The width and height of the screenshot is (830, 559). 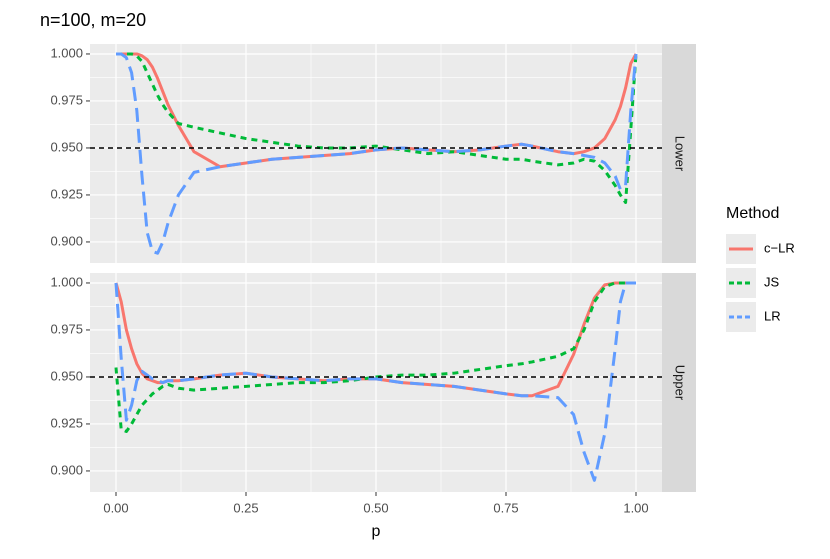 I want to click on x-tick-label: 1.00, so click(x=635, y=507).